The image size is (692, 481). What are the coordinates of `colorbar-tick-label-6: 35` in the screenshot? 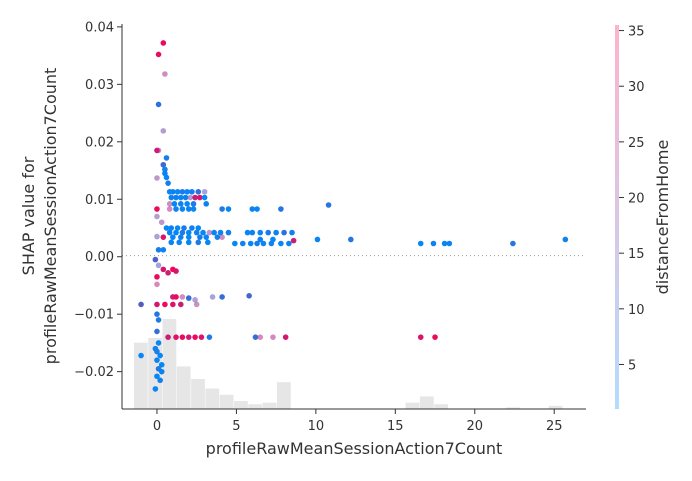 It's located at (636, 32).